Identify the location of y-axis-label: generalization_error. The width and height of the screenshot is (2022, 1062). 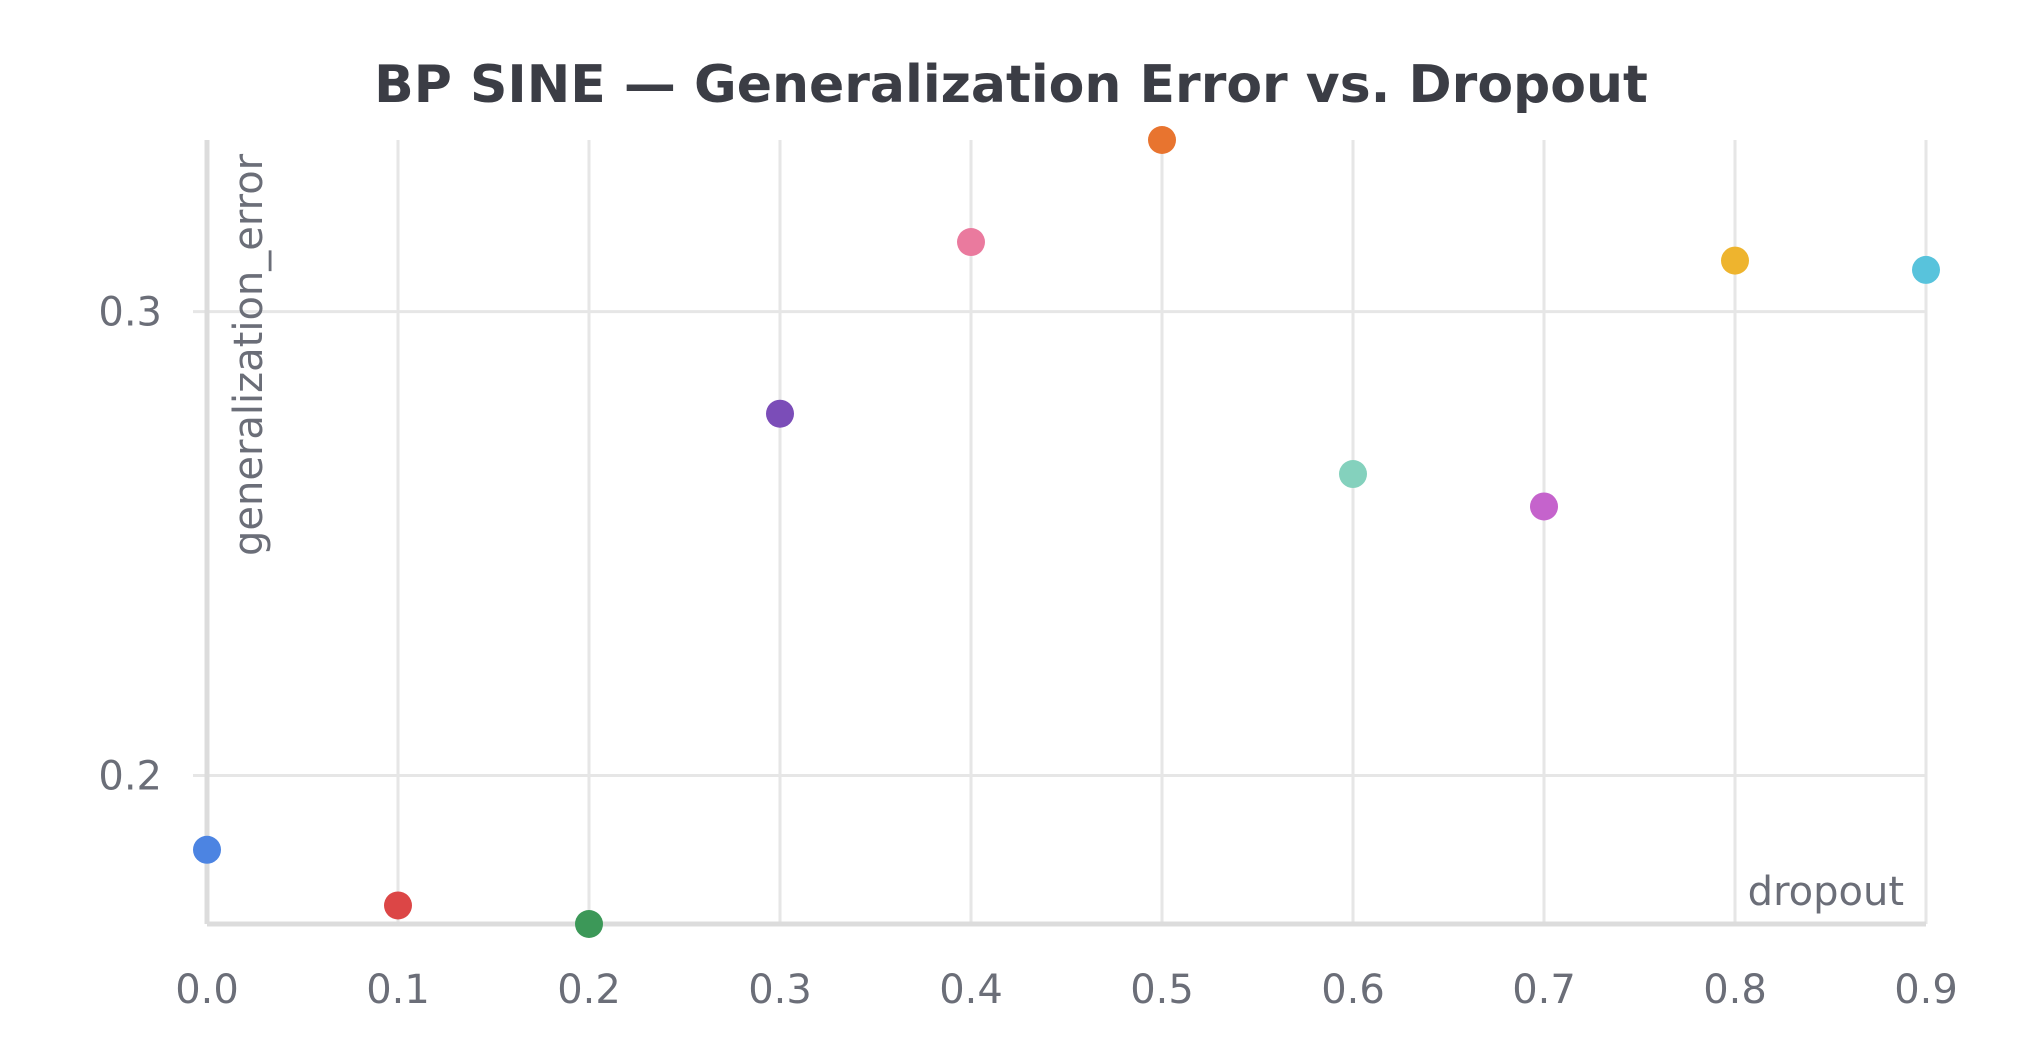
(249, 354).